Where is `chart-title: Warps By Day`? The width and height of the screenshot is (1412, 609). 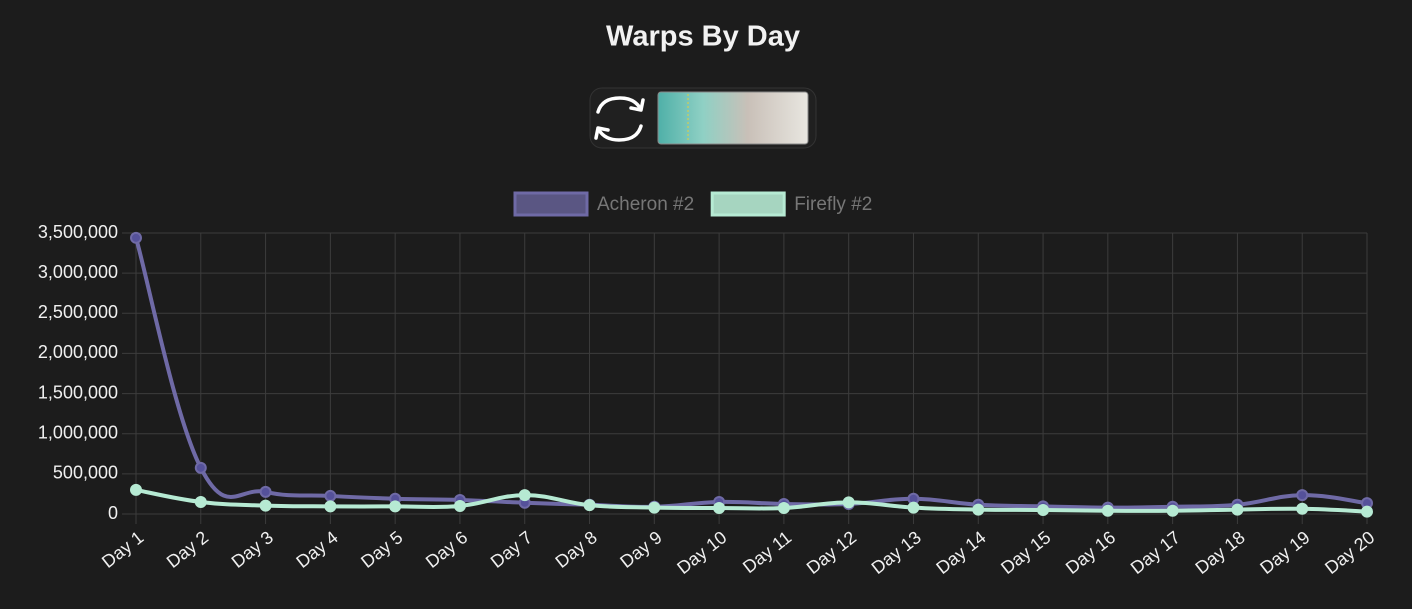
chart-title: Warps By Day is located at coordinates (703, 37).